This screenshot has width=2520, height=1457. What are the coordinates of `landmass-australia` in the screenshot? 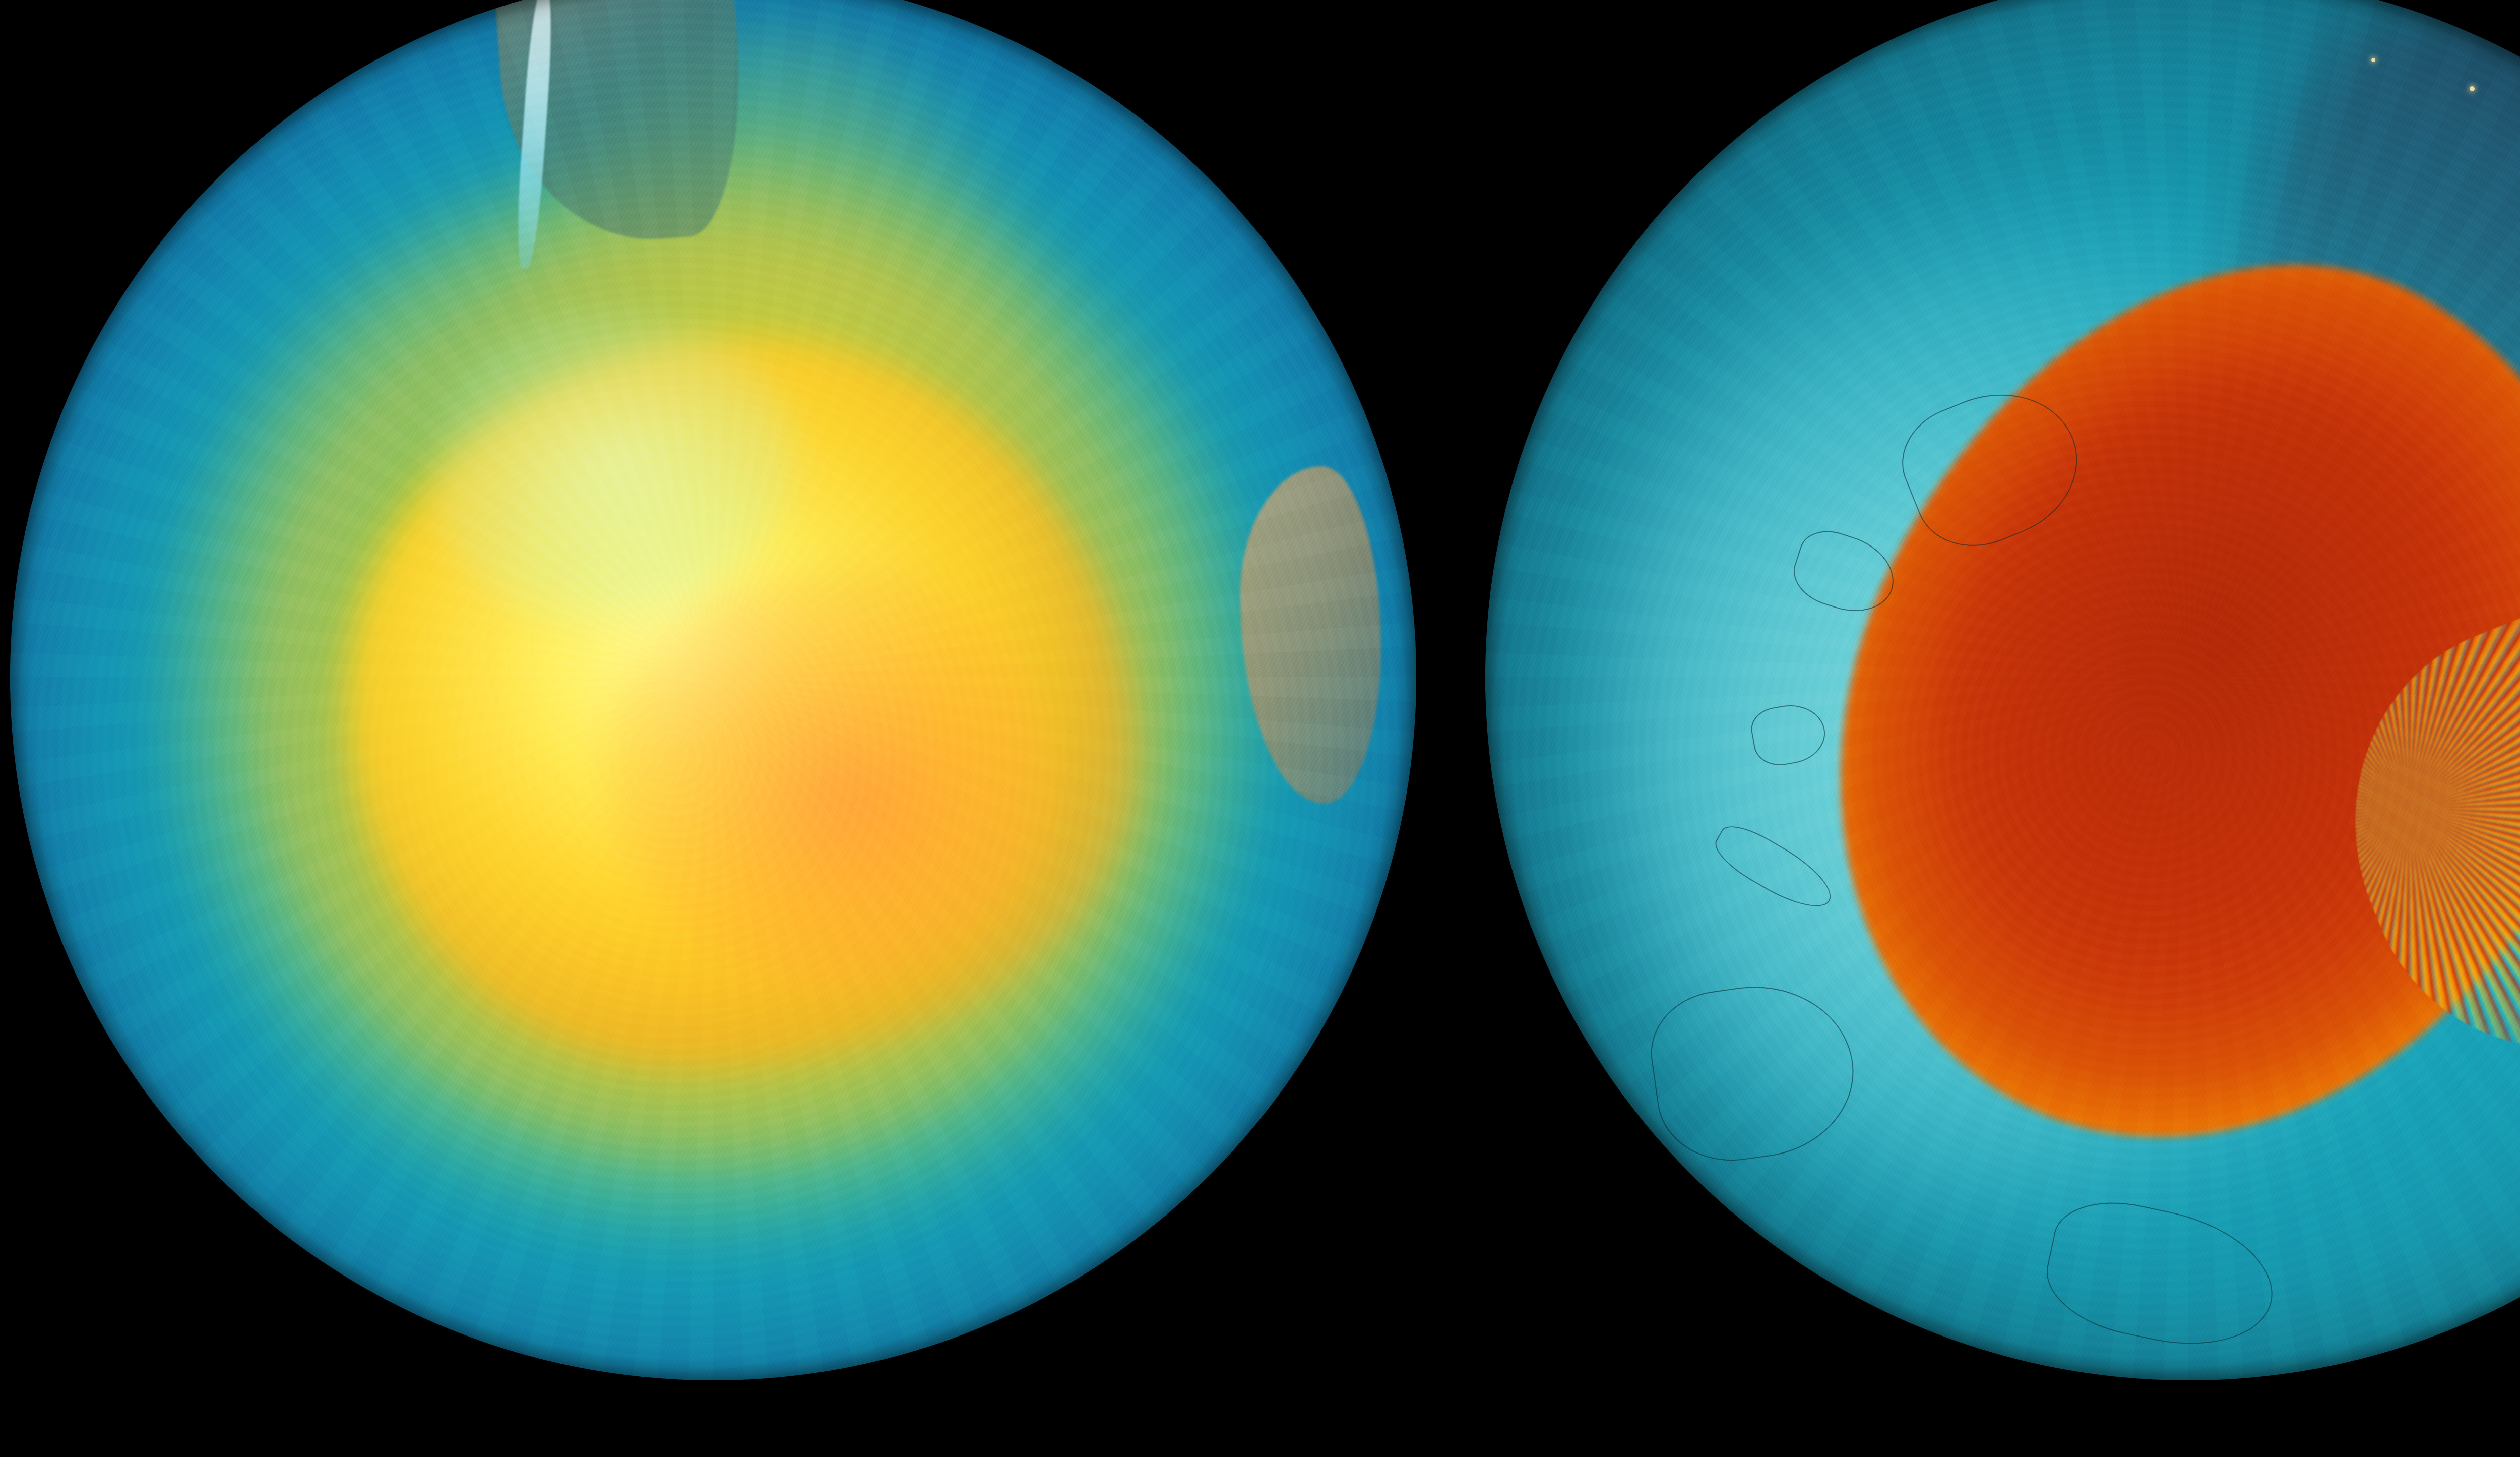 It's located at (1311, 635).